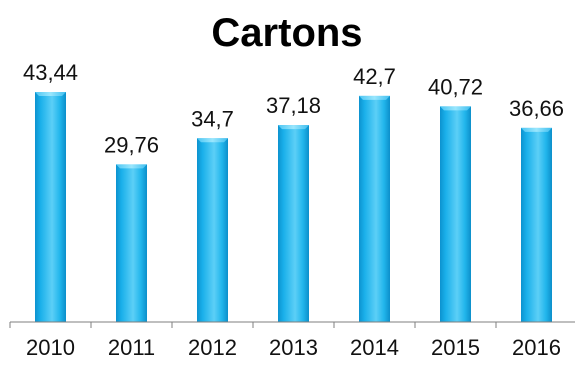 This screenshot has height=365, width=575. Describe the element at coordinates (536, 108) in the screenshot. I see `data-label-2016: 36,66` at that location.